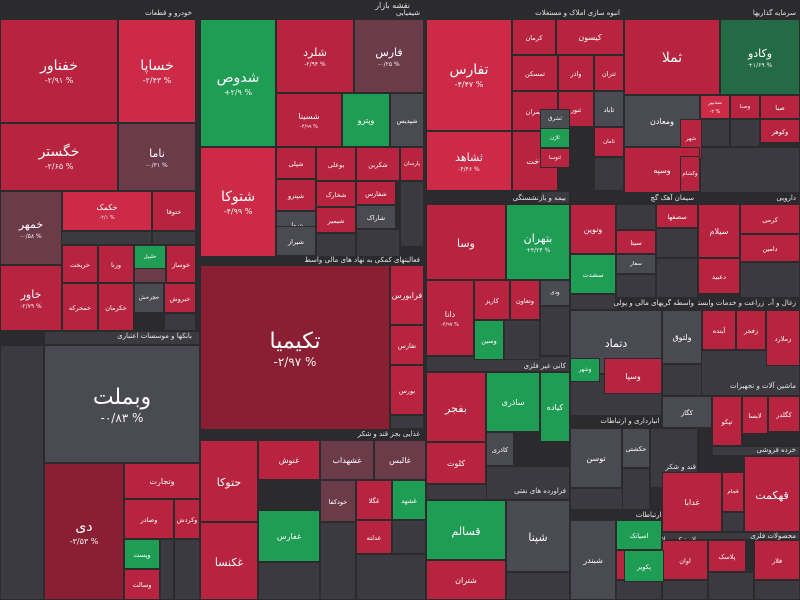 Image resolution: width=800 pixels, height=600 pixels. I want to click on stock-tile: سفار, so click(636, 264).